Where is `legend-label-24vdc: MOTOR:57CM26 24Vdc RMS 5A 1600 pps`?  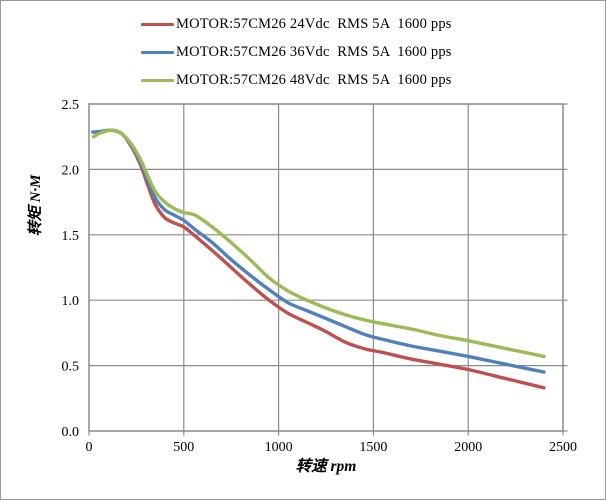 legend-label-24vdc: MOTOR:57CM26 24Vdc RMS 5A 1600 pps is located at coordinates (314, 24).